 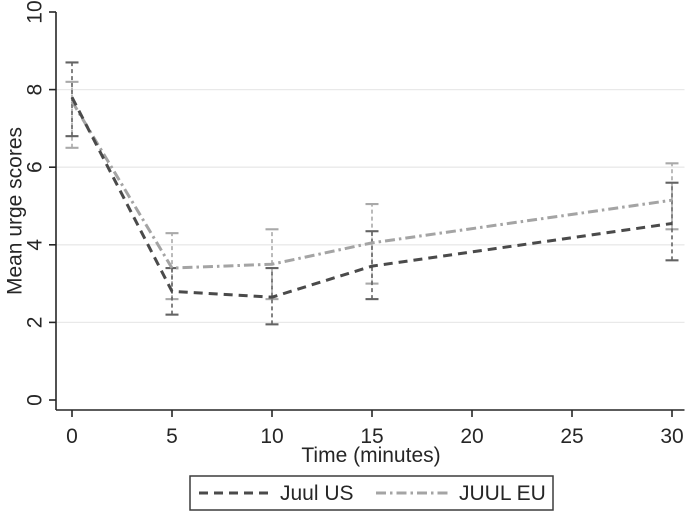 What do you see at coordinates (35, 245) in the screenshot?
I see `y-tick-label: 4` at bounding box center [35, 245].